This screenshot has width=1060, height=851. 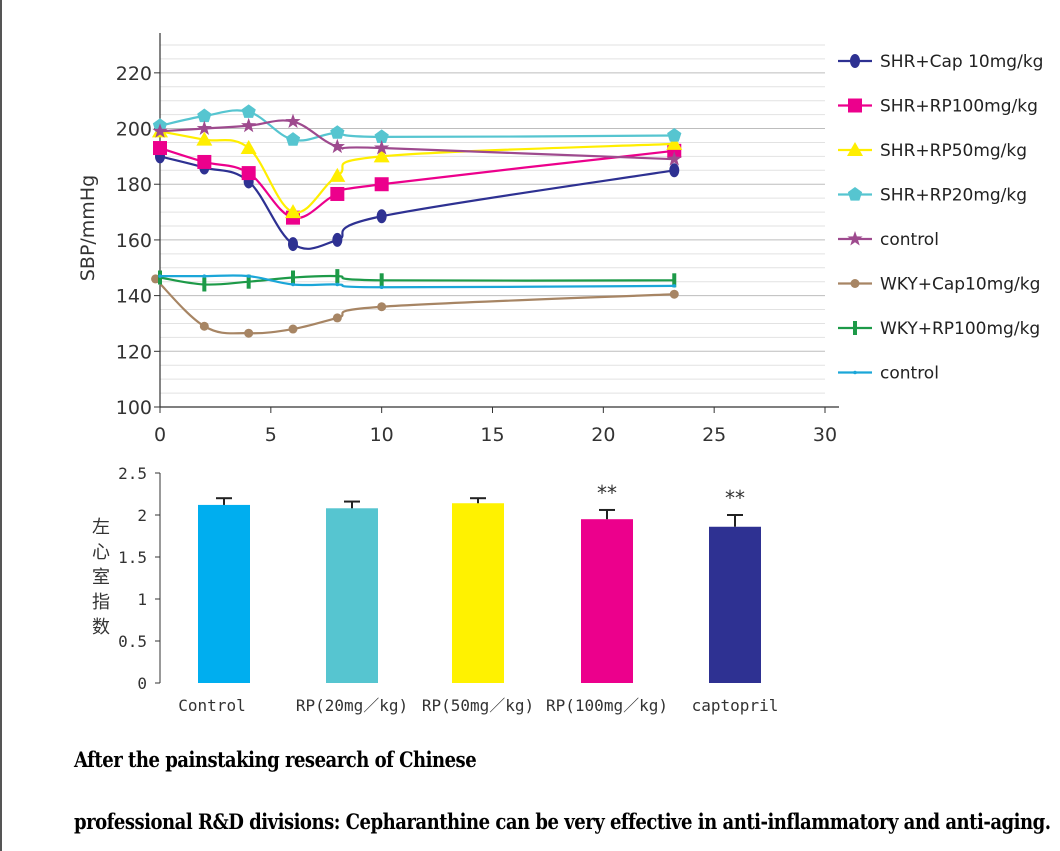 What do you see at coordinates (134, 297) in the screenshot?
I see `y-tick-label: 140` at bounding box center [134, 297].